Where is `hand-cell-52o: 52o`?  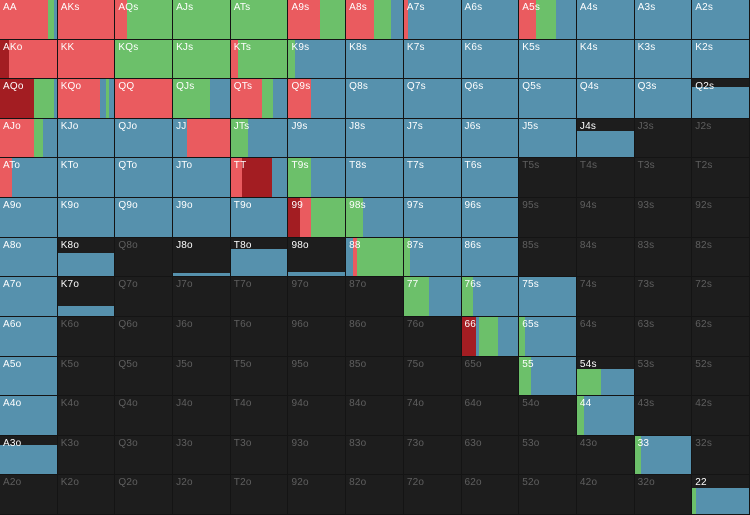
hand-cell-52o: 52o is located at coordinates (547, 494).